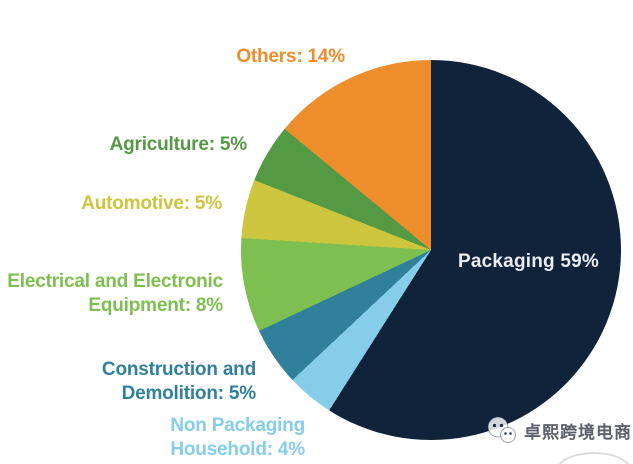 This screenshot has height=464, width=633. What do you see at coordinates (578, 432) in the screenshot?
I see `watermark-text: 卓熙跨境电商` at bounding box center [578, 432].